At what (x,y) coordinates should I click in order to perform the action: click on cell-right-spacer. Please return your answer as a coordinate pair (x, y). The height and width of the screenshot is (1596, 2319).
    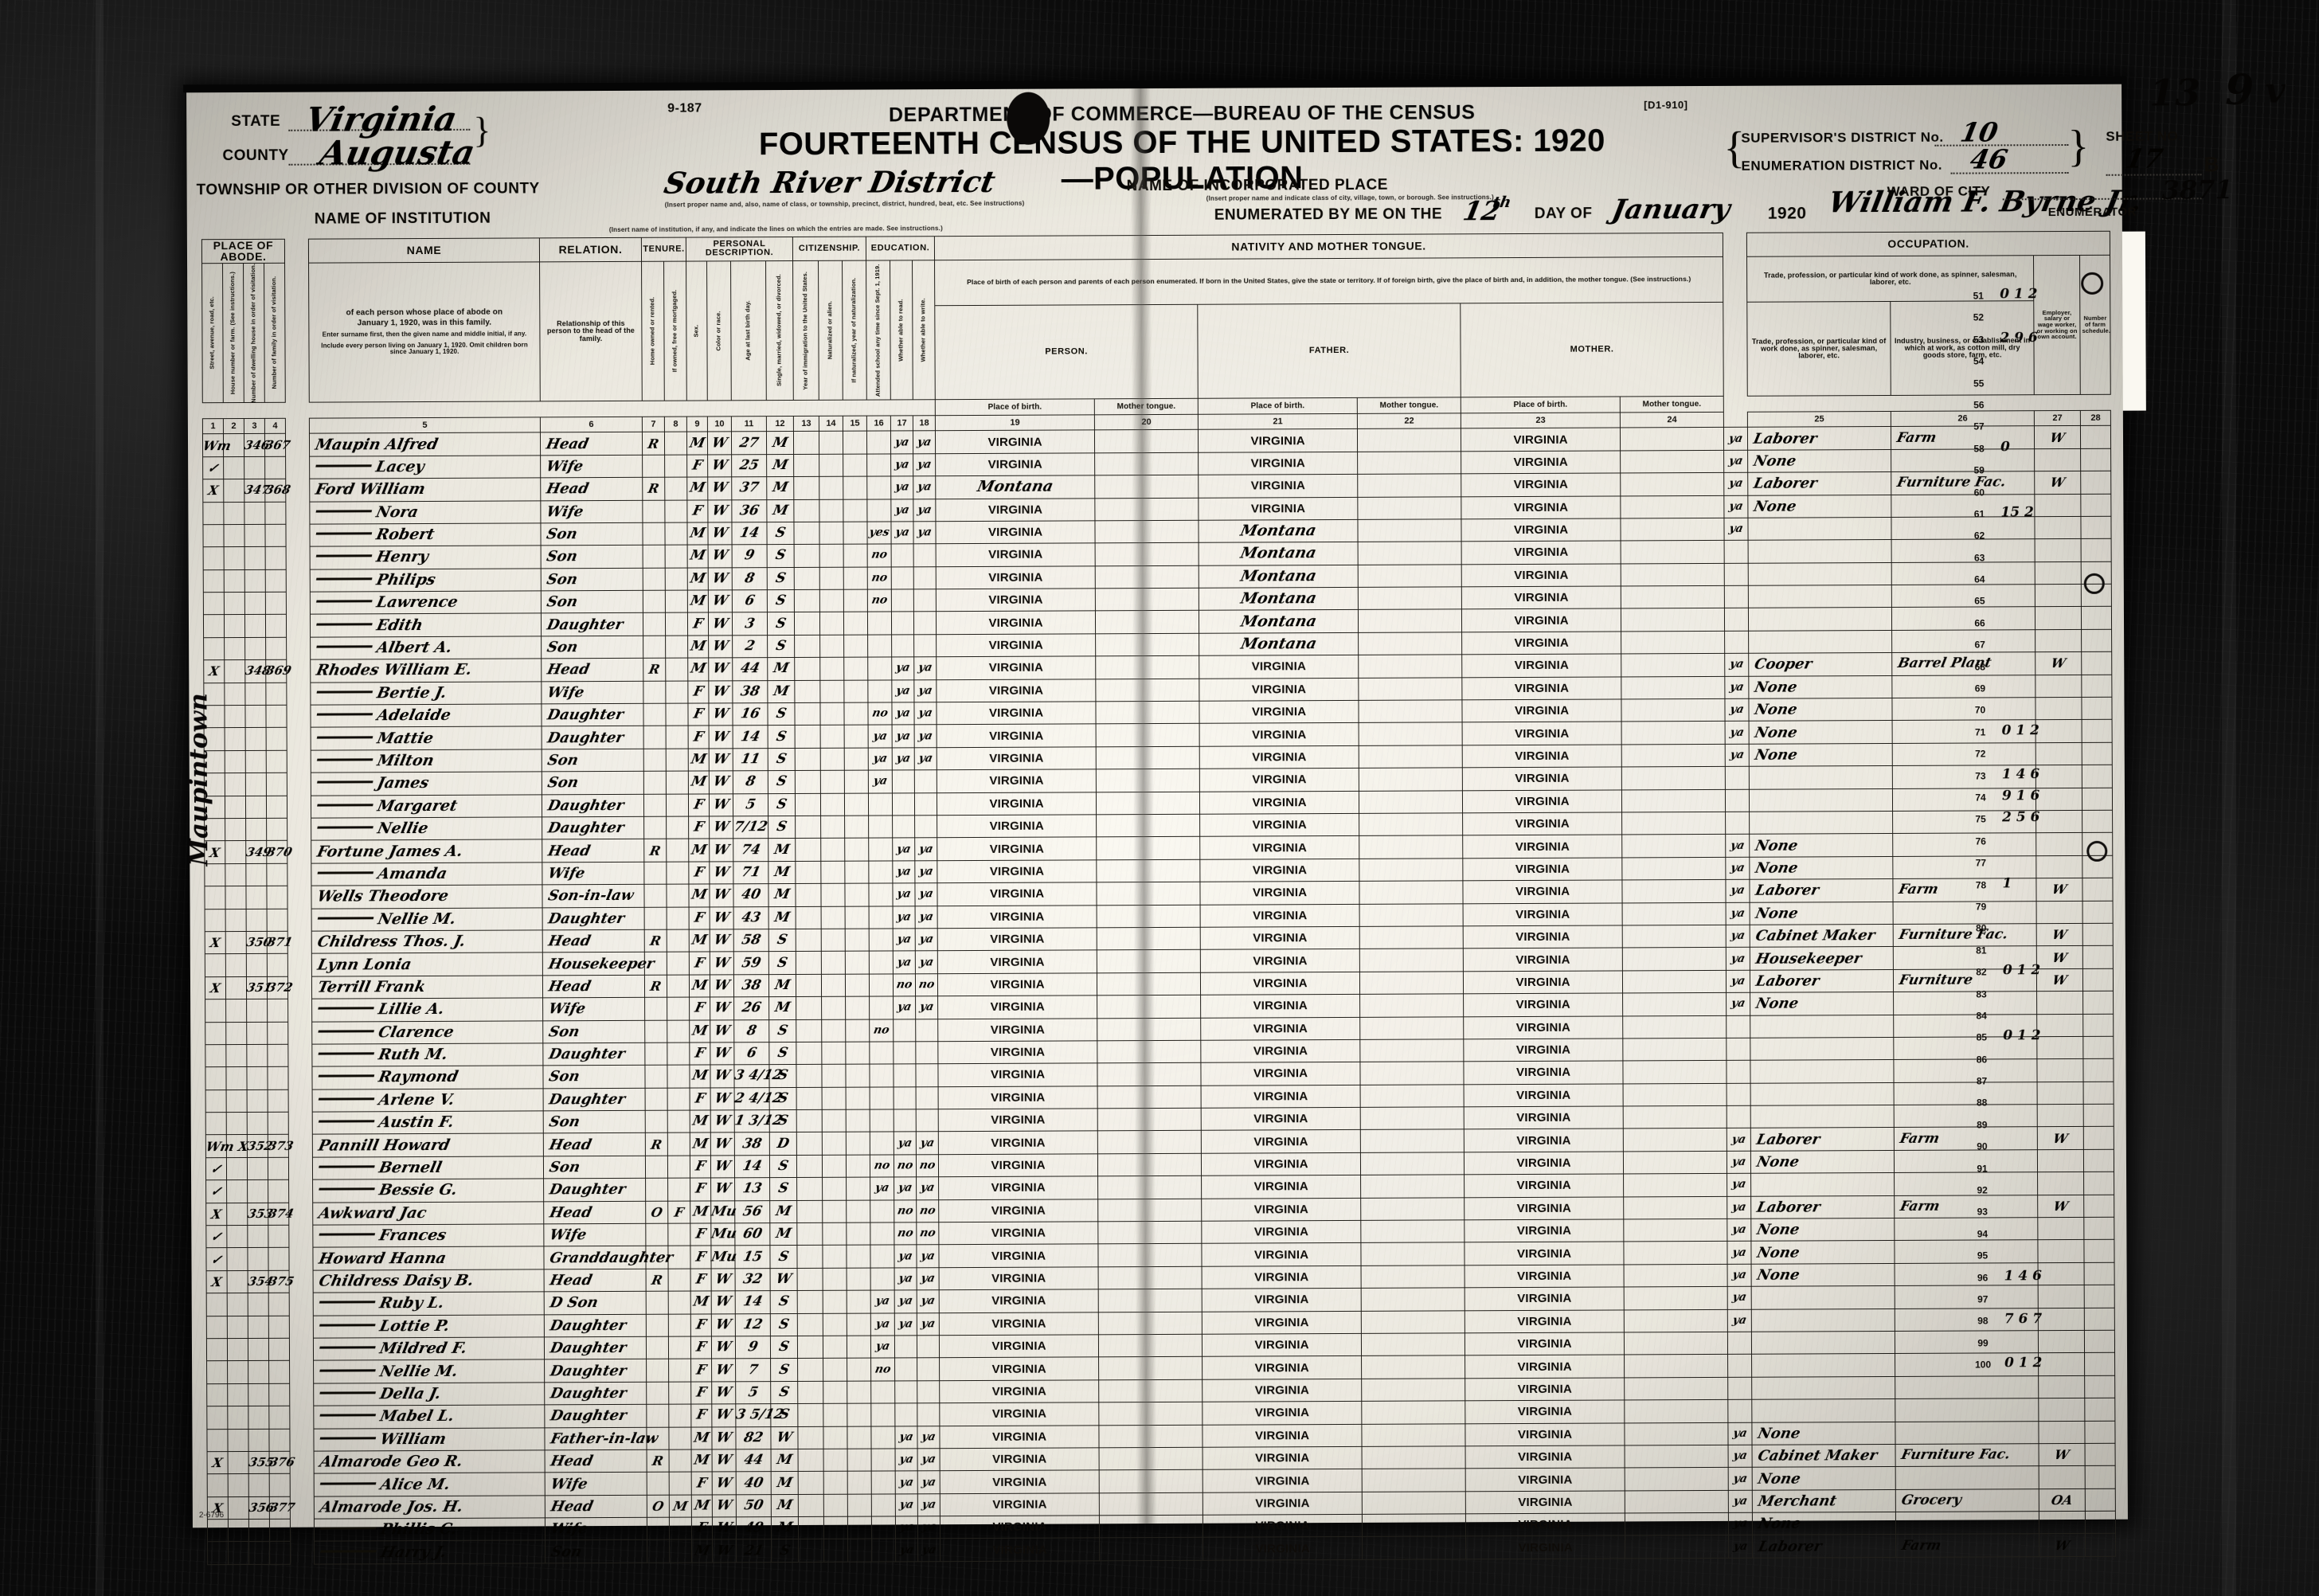
    Looking at the image, I should click on (2133, 1545).